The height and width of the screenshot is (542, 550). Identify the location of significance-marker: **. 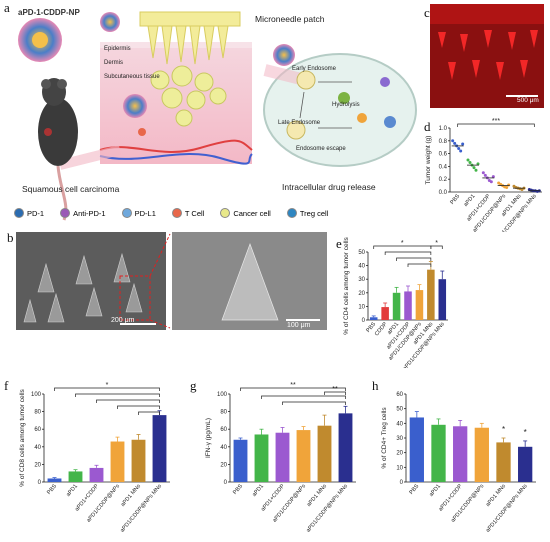
(293, 385).